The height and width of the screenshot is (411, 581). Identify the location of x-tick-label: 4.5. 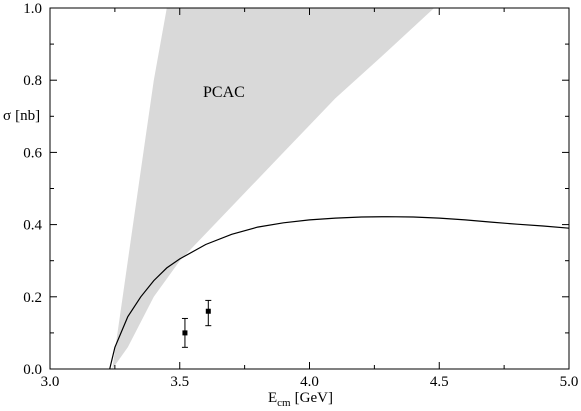
(439, 382).